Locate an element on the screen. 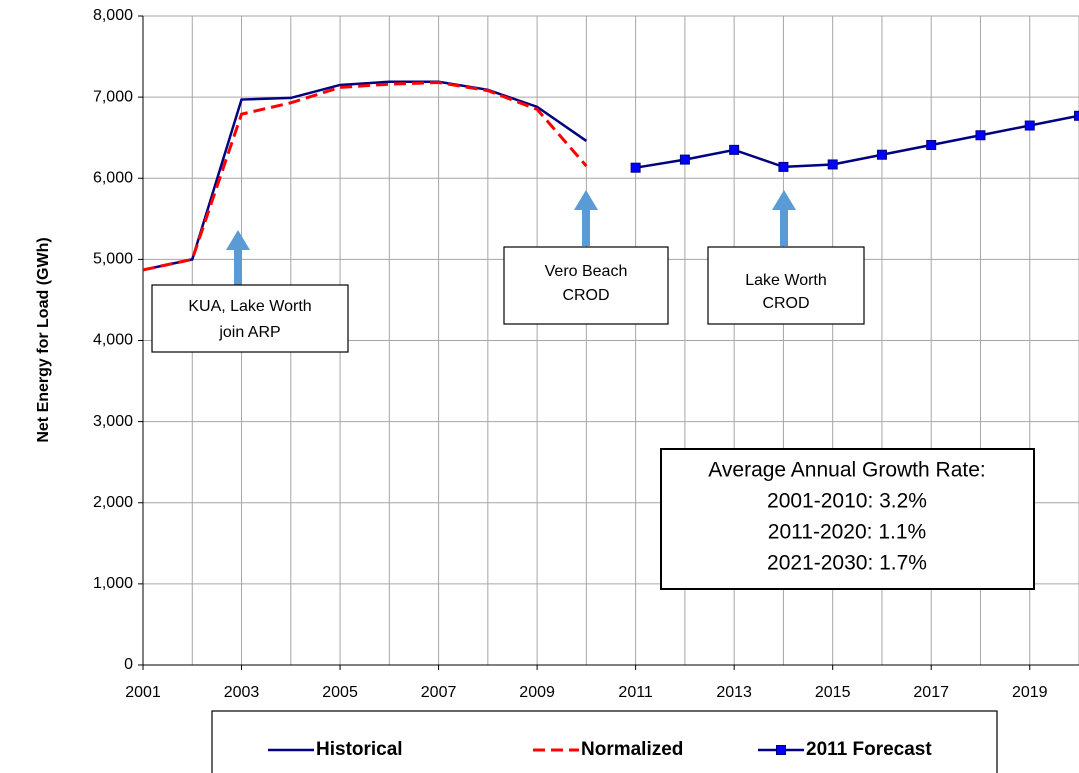 The width and height of the screenshot is (1079, 773). growth-line: 2001-2010: 3.2% is located at coordinates (847, 501).